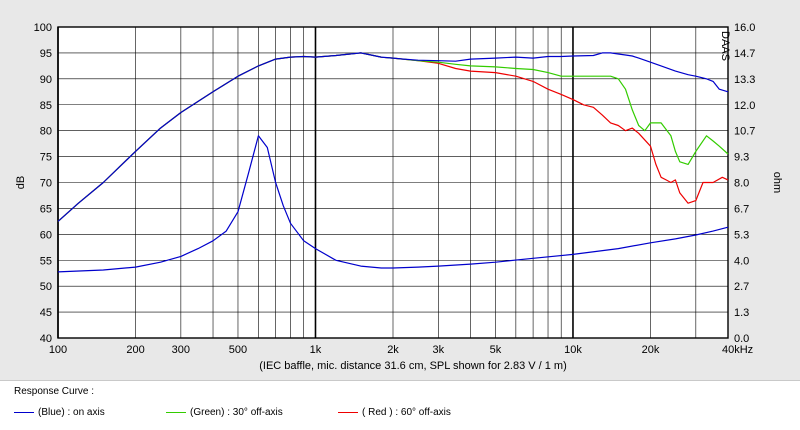 Image resolution: width=800 pixels, height=430 pixels. I want to click on y-tick-label: 85, so click(46, 106).